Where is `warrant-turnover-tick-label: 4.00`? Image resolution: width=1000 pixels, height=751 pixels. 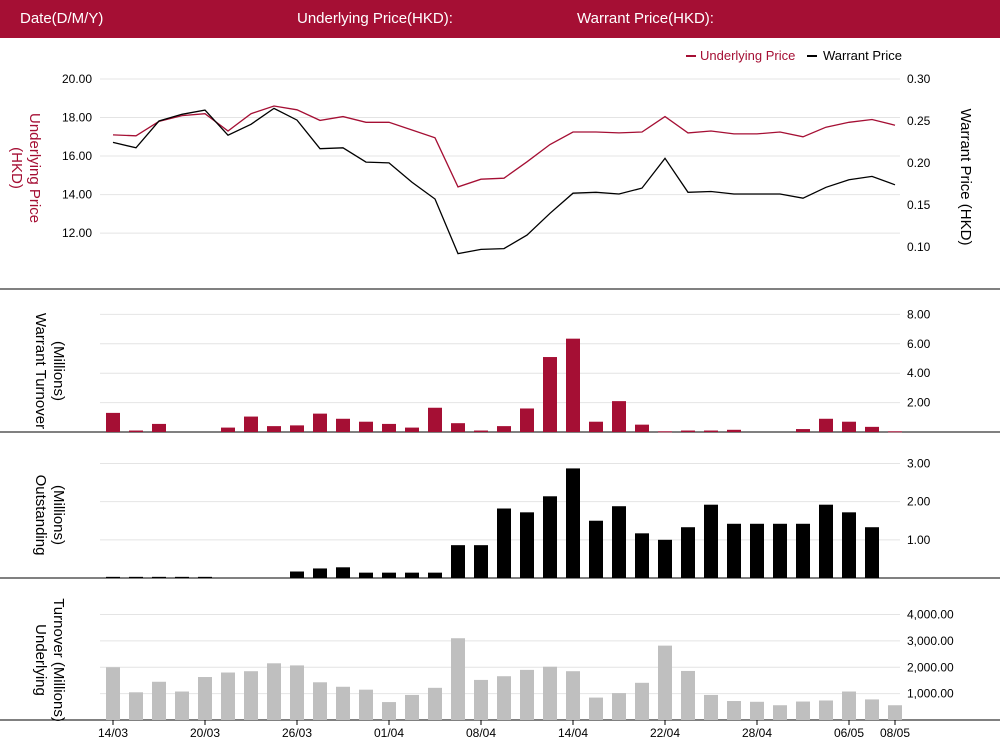
warrant-turnover-tick-label: 4.00 is located at coordinates (919, 373).